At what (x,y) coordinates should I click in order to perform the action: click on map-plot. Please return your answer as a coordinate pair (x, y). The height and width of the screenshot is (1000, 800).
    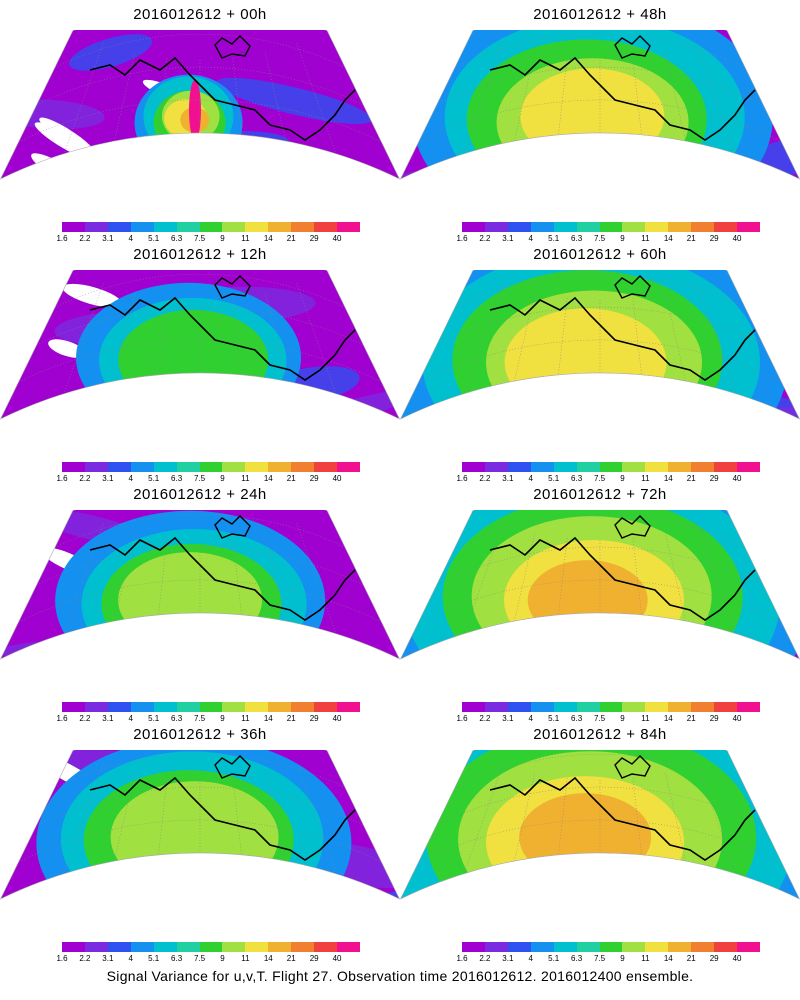
    Looking at the image, I should click on (200, 585).